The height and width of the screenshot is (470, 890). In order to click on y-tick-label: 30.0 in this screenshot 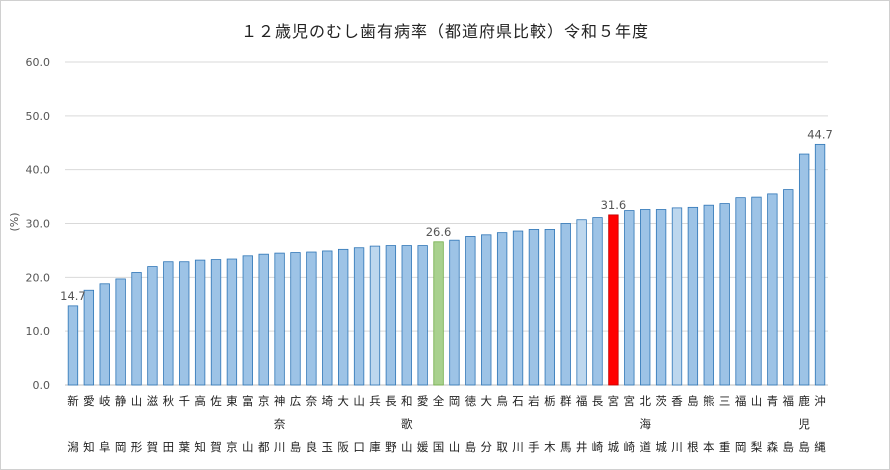, I will do `click(38, 224)`.